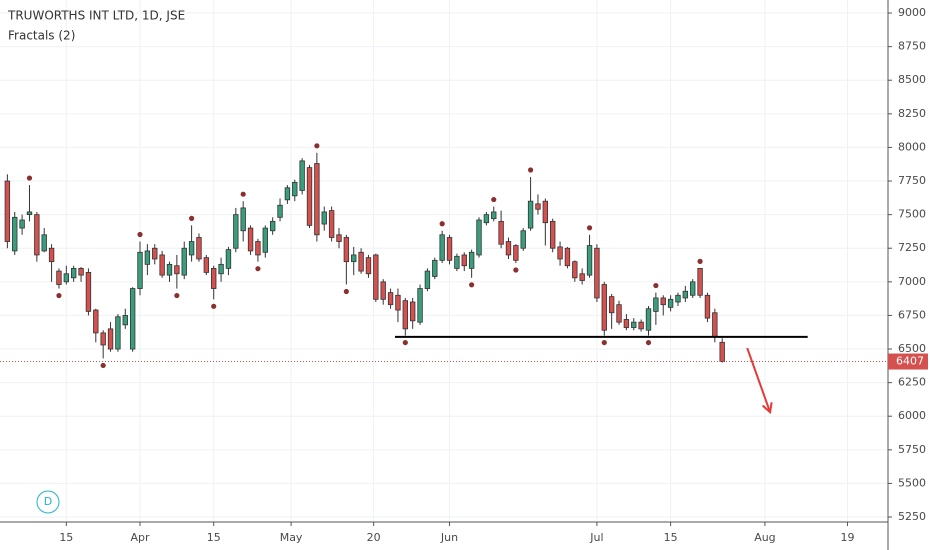  What do you see at coordinates (291, 537) in the screenshot?
I see `x-tick-label: May` at bounding box center [291, 537].